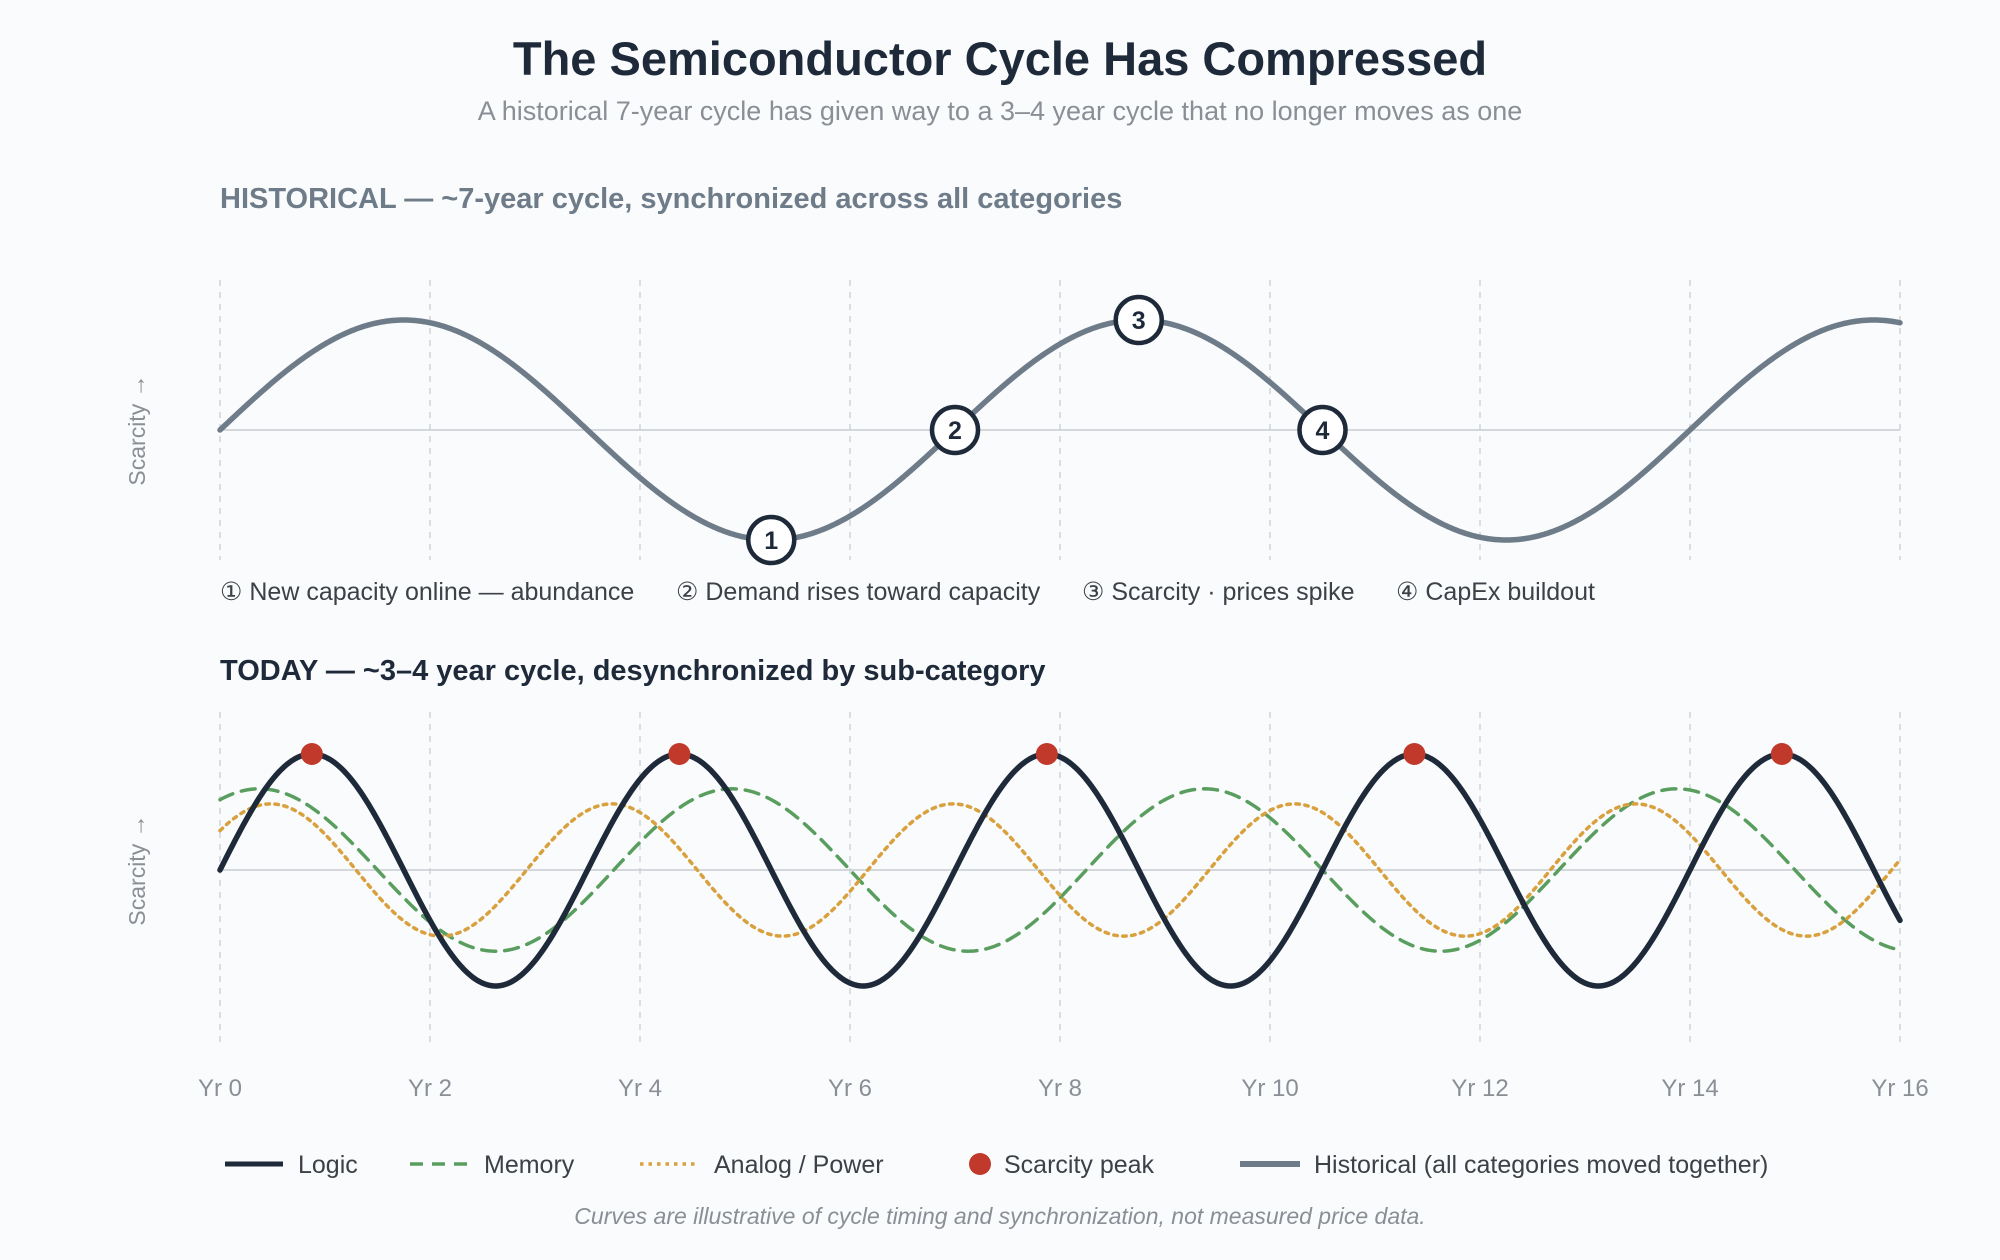 This screenshot has width=2000, height=1260. What do you see at coordinates (799, 1165) in the screenshot?
I see `legend-label-analog: Analog / Power` at bounding box center [799, 1165].